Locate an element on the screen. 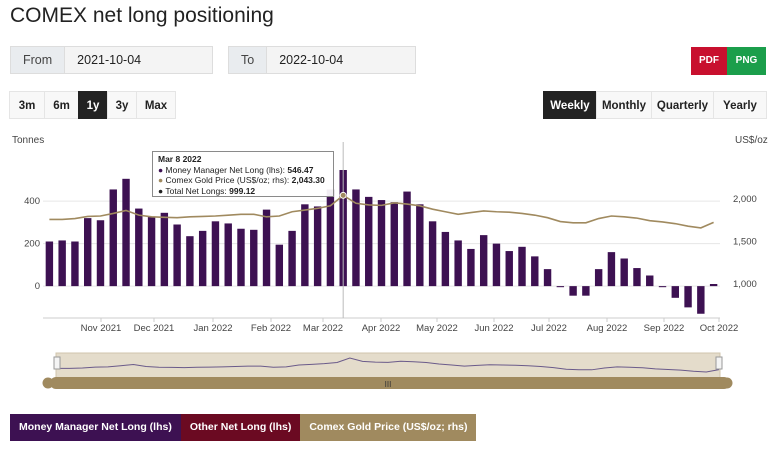 This screenshot has width=773, height=450. x-tick-label: May 2022 is located at coordinates (437, 328).